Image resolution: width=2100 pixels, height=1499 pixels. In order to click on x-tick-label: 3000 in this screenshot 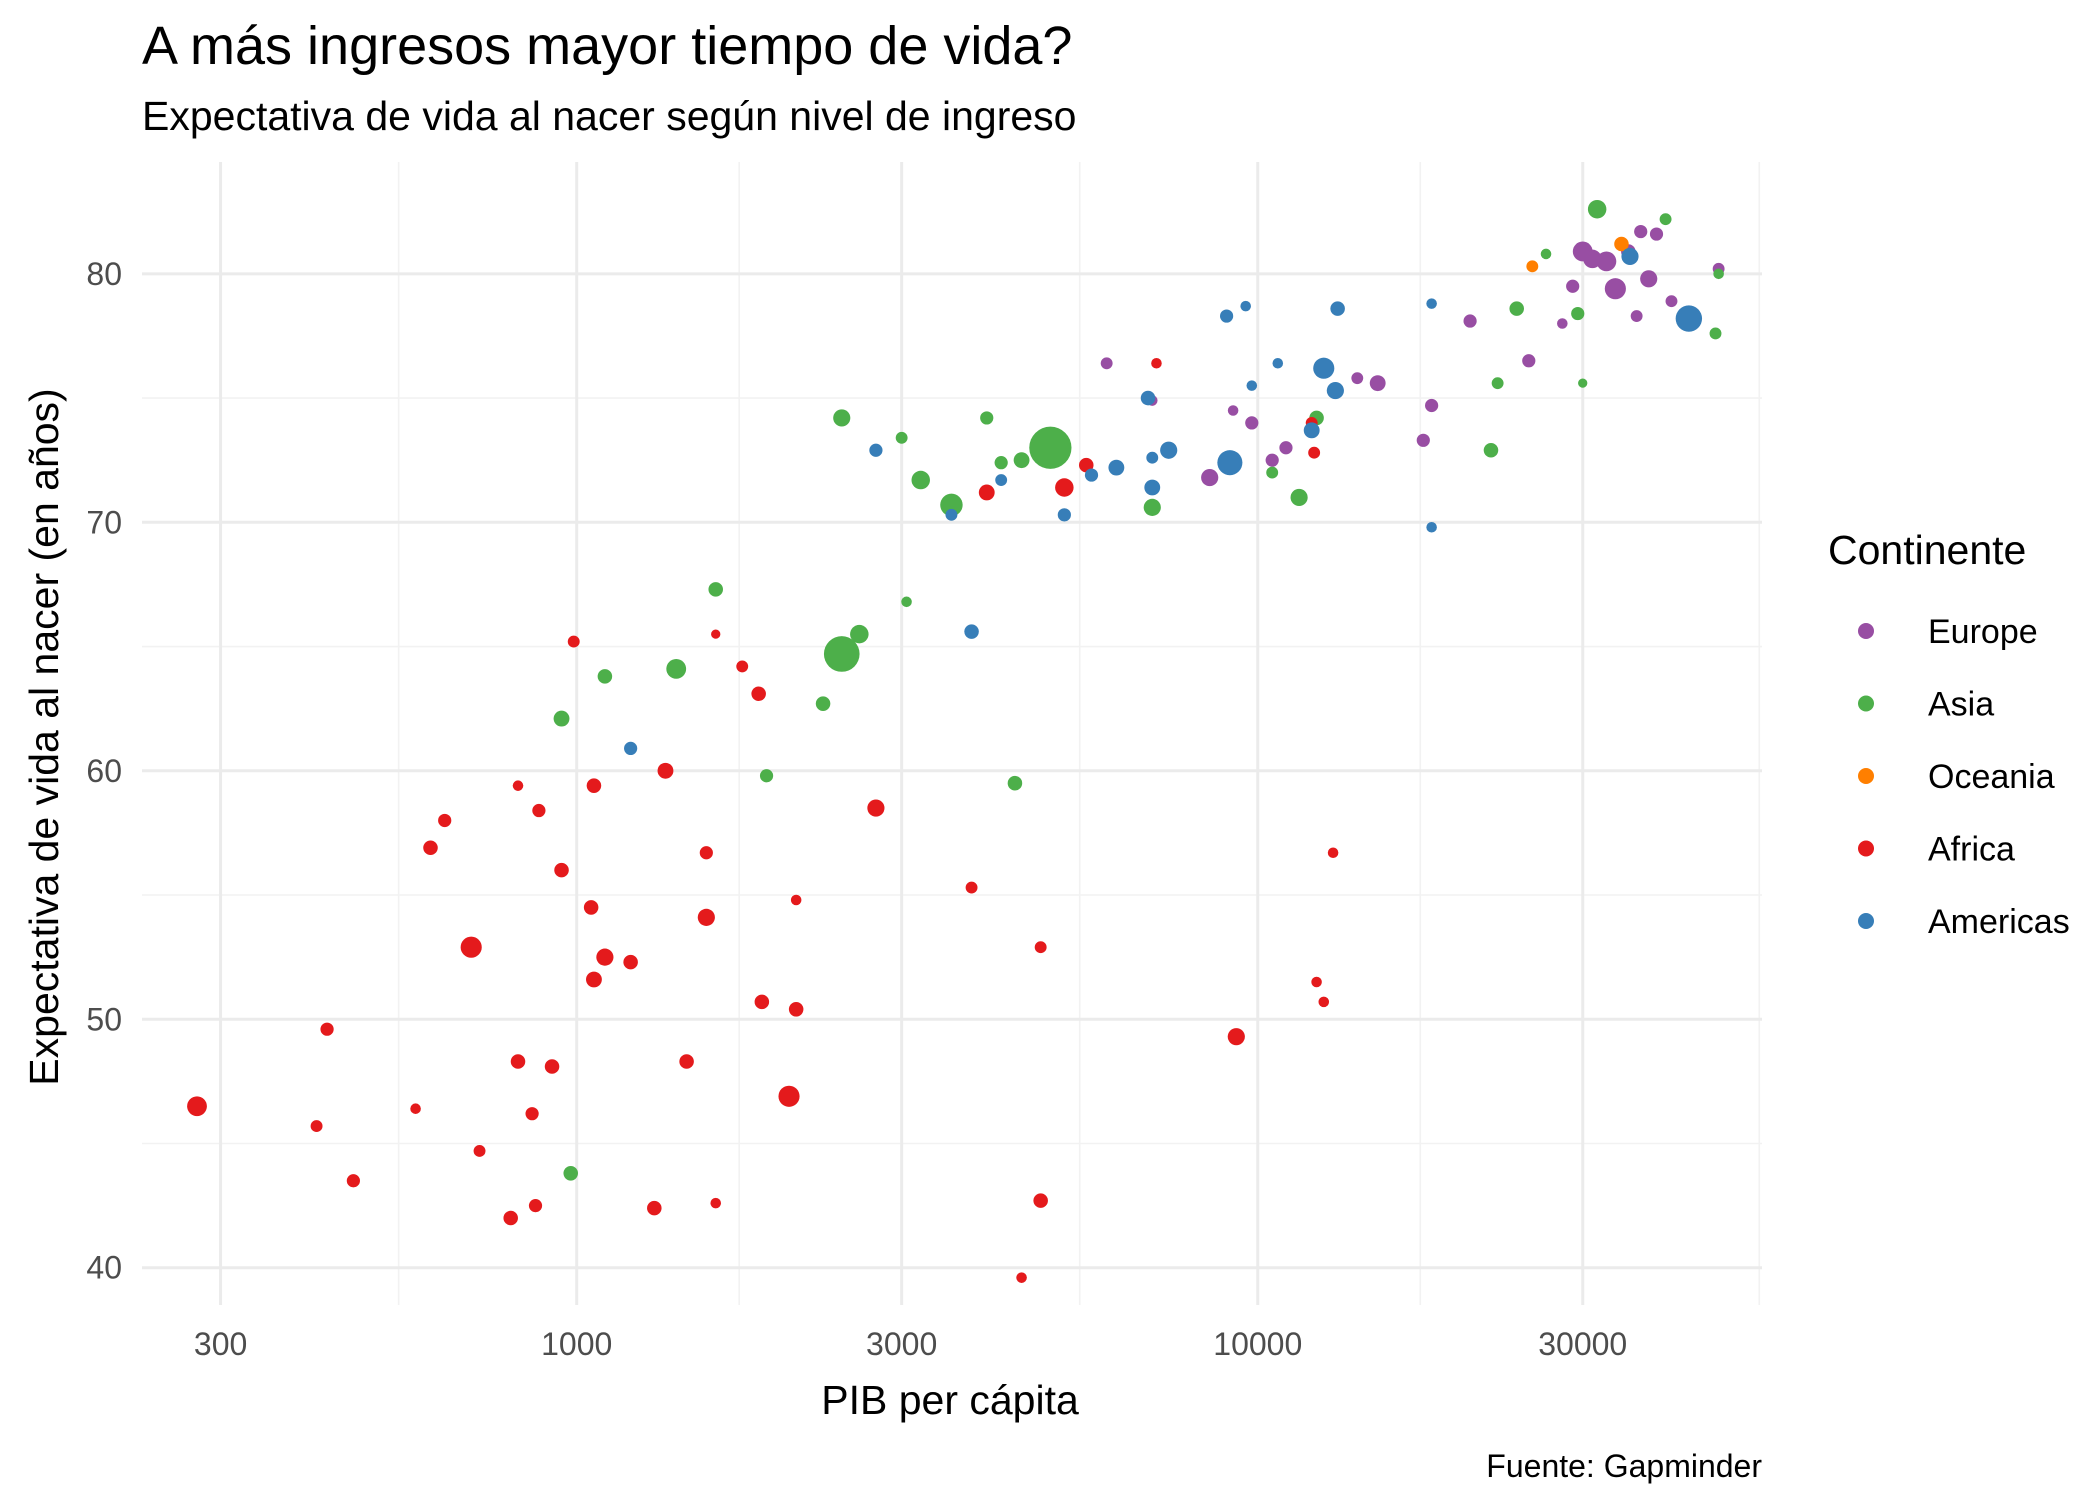, I will do `click(901, 1344)`.